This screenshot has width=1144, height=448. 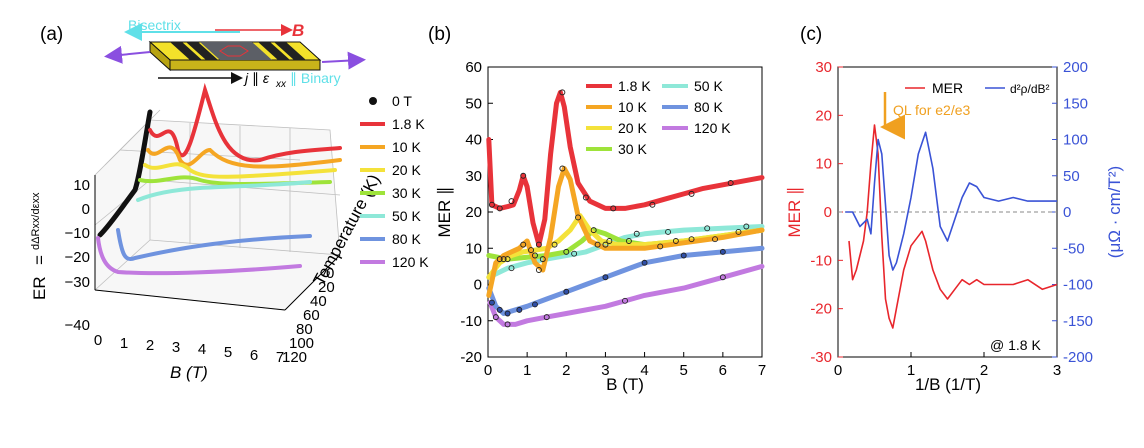 I want to click on svg-text: 1.8 K, so click(x=634, y=86).